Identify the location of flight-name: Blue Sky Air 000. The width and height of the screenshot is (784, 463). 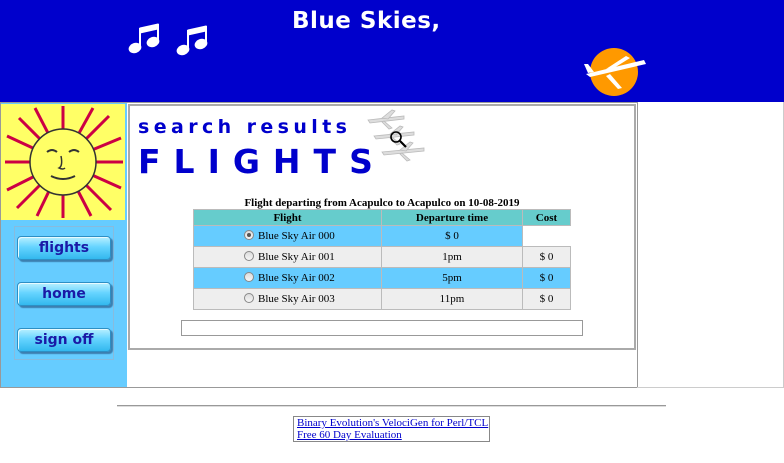
(296, 236).